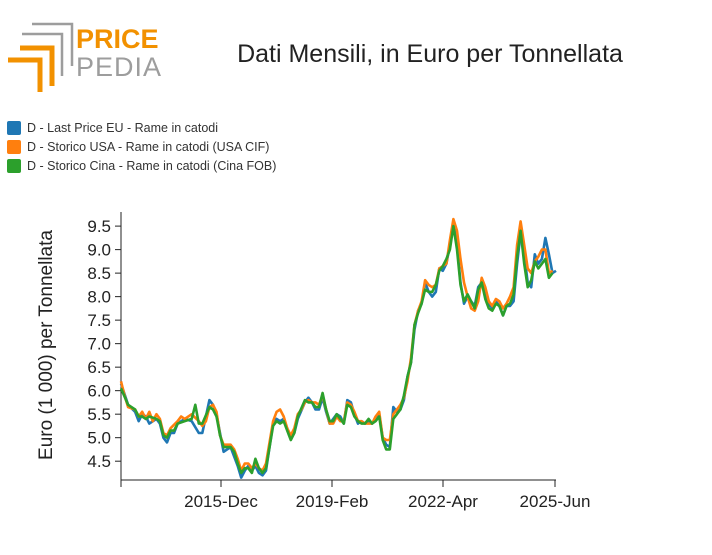 The image size is (712, 555). What do you see at coordinates (99, 250) in the screenshot?
I see `y-tick-label: 9.0` at bounding box center [99, 250].